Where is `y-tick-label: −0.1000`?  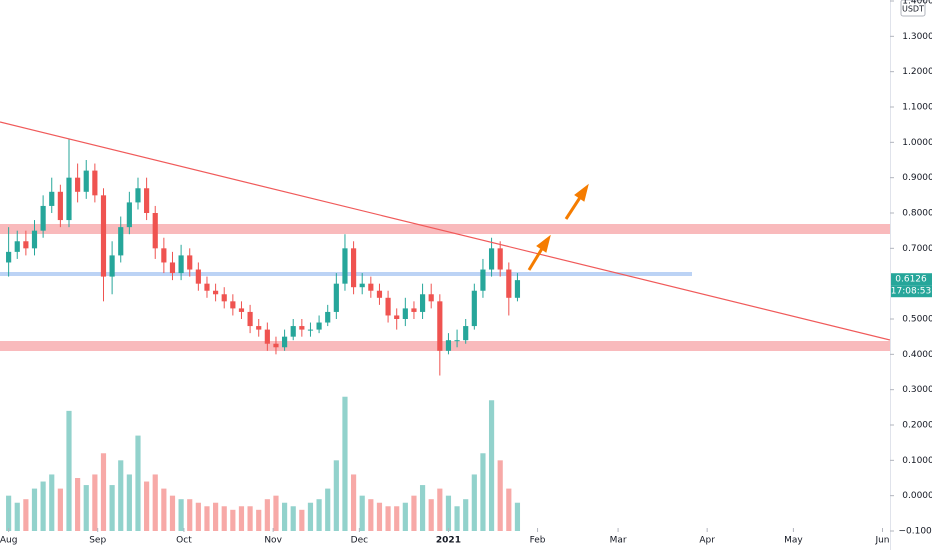 y-tick-label: −0.1000 is located at coordinates (915, 532).